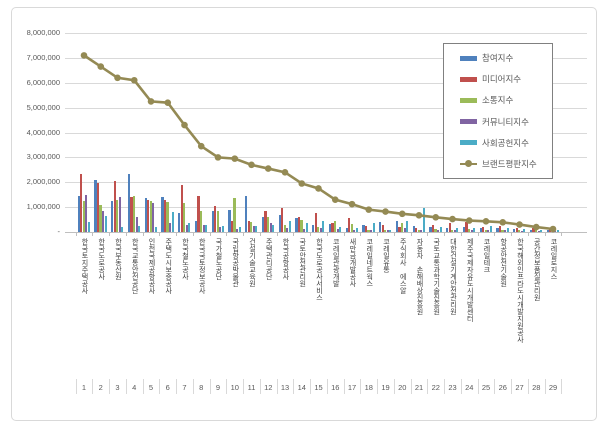 The height and width of the screenshot is (429, 600). What do you see at coordinates (135, 266) in the screenshot?
I see `category-label: 한국교통안전공단` at bounding box center [135, 266].